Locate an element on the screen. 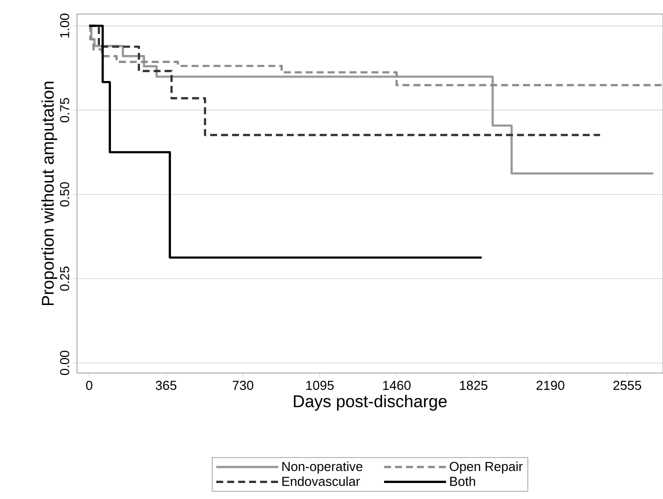 The image size is (663, 499). x-tick-label: 0 is located at coordinates (89, 385).